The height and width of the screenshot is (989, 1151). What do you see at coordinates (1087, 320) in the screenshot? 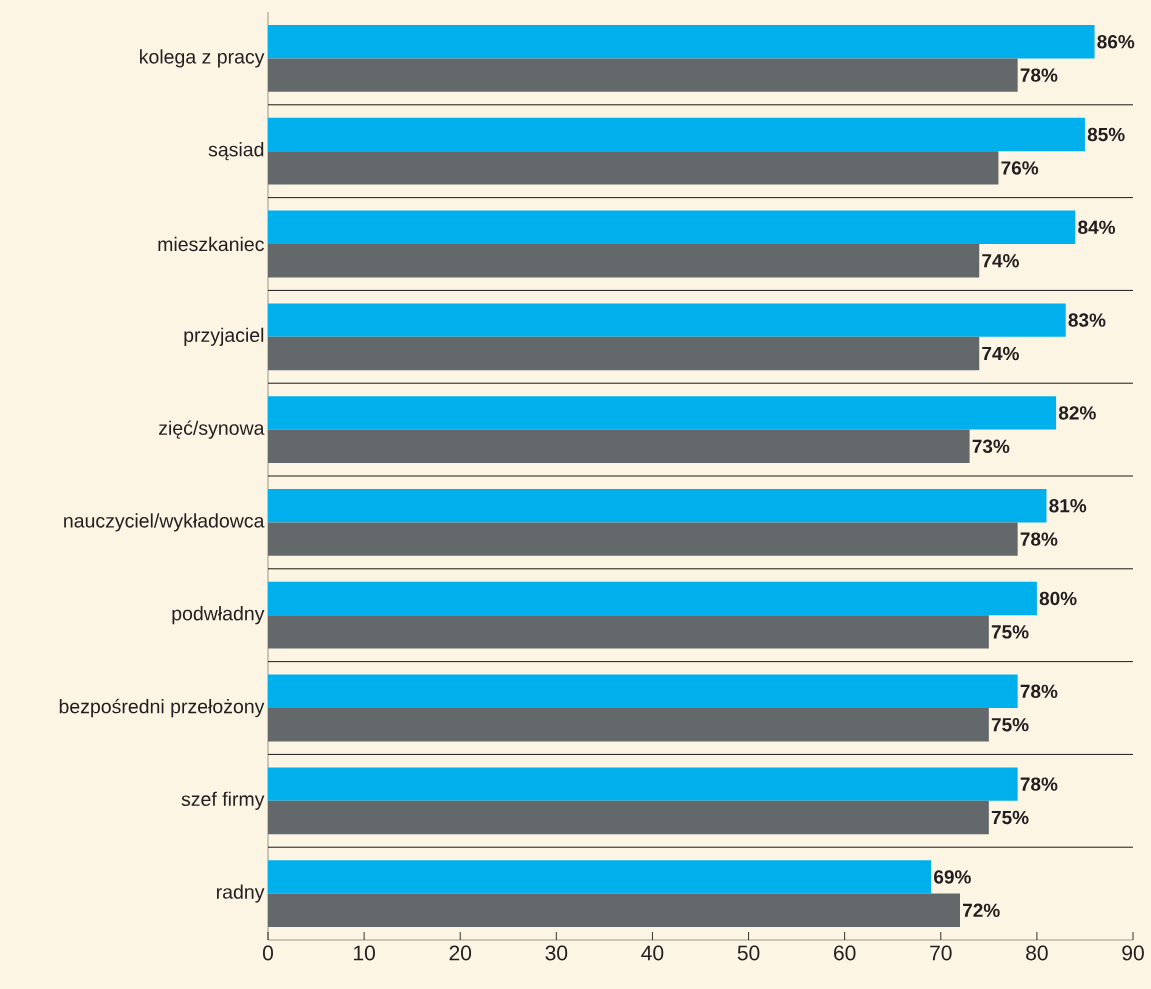
I see `data-label: 83%` at bounding box center [1087, 320].